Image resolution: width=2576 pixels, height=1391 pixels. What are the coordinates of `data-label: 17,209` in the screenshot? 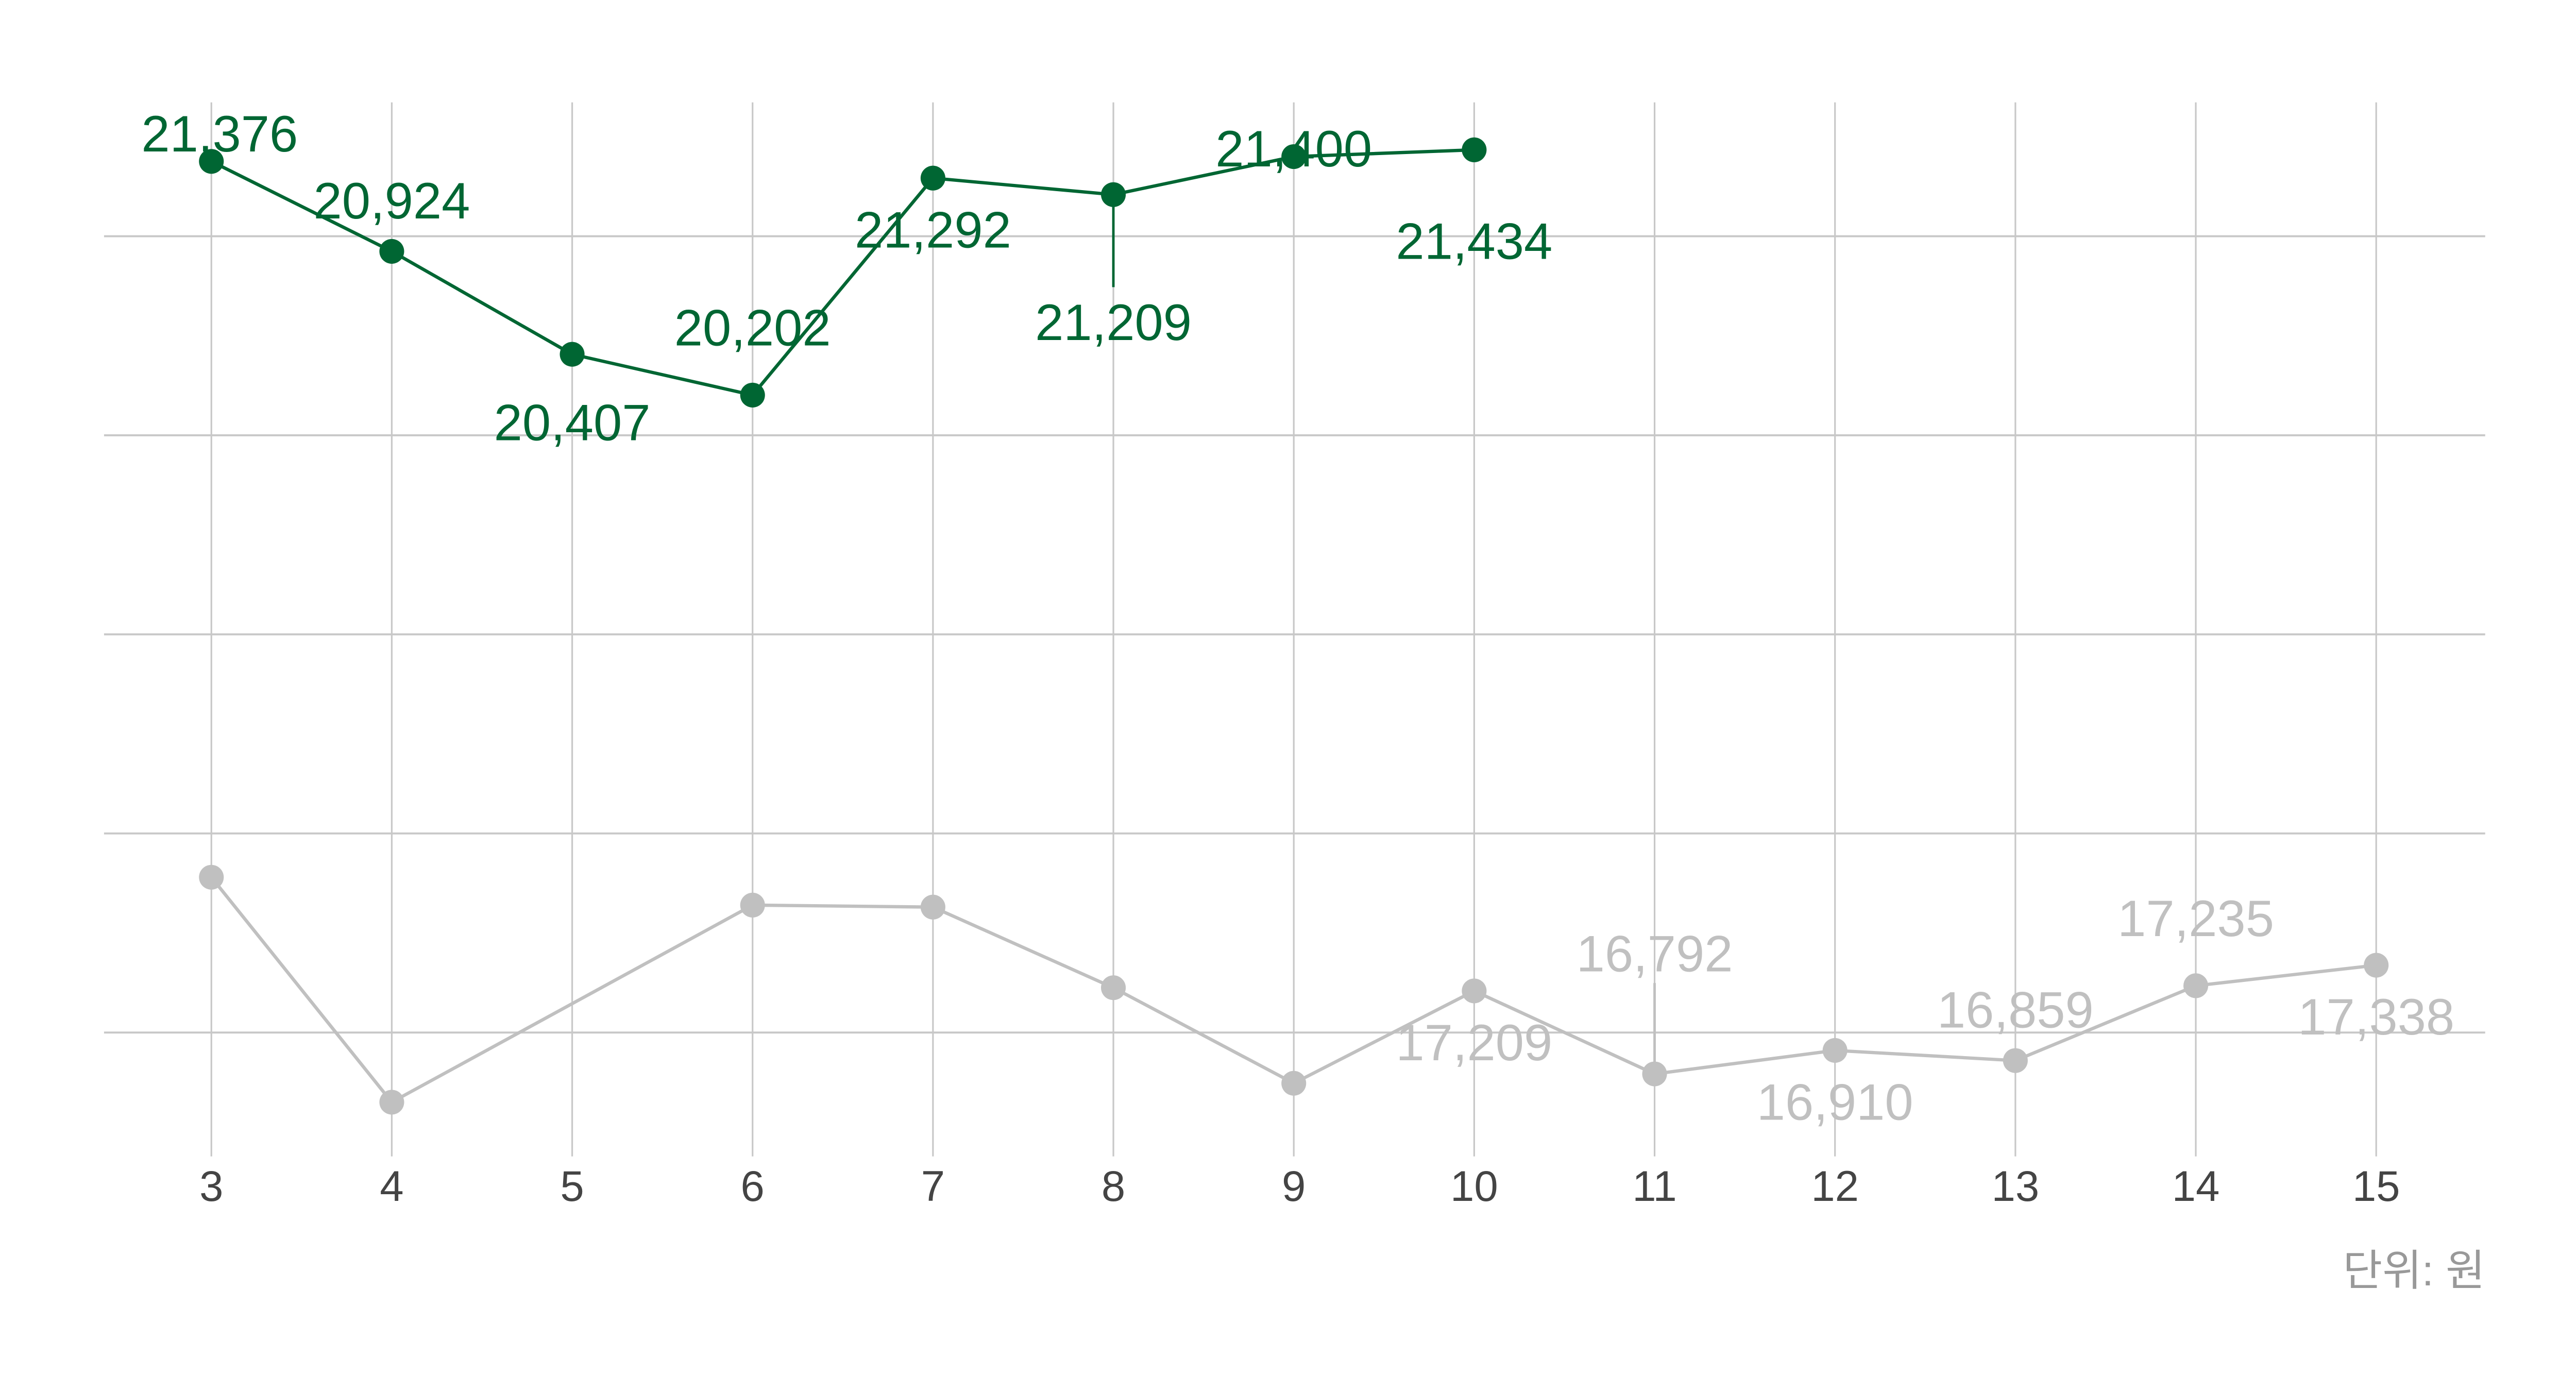 It's located at (1474, 1043).